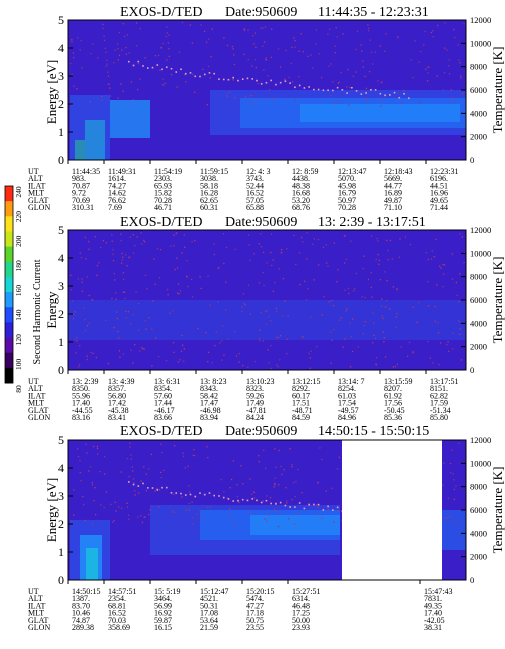  Describe the element at coordinates (18, 340) in the screenshot. I see `colorbar-tick-label: 120` at that location.